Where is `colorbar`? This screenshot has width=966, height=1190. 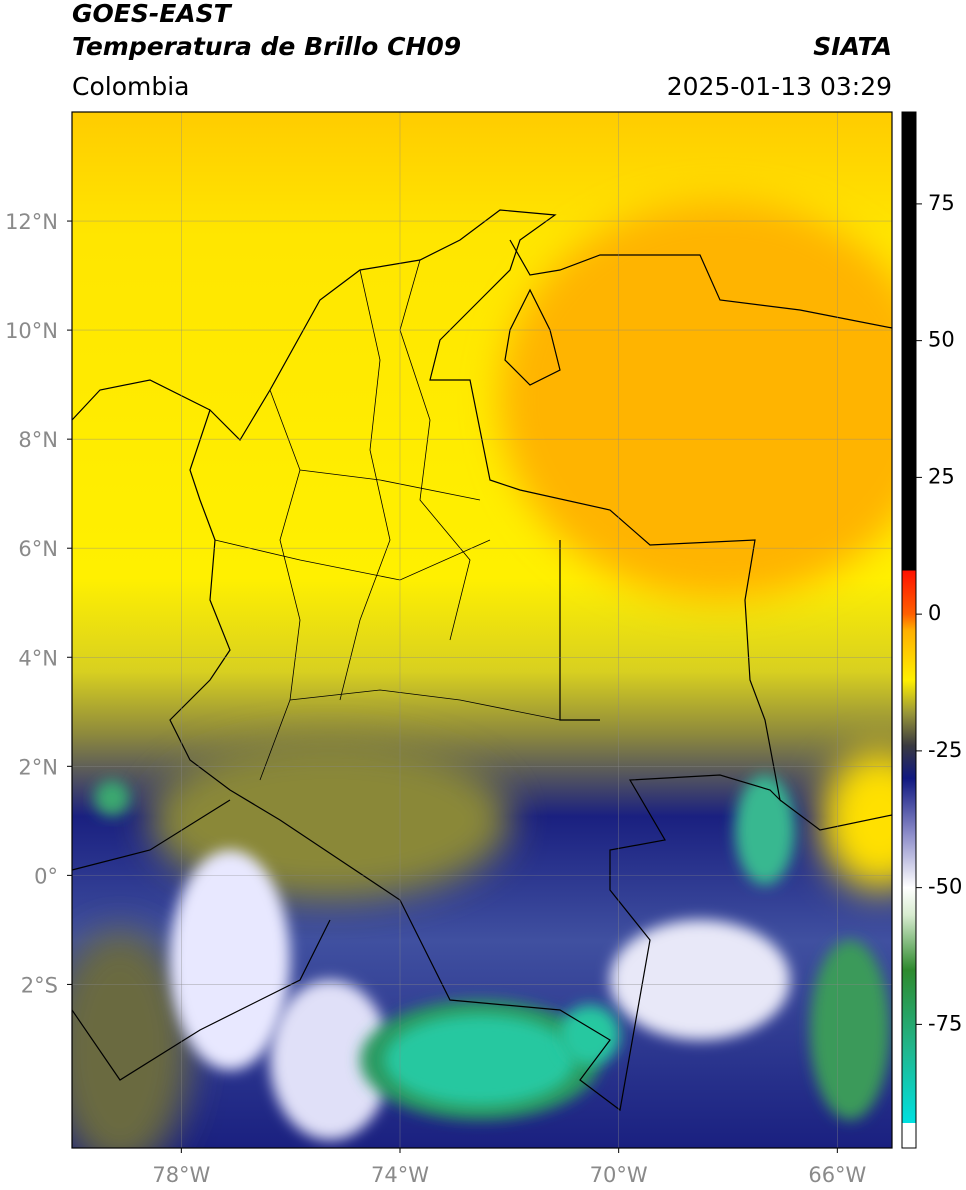 colorbar is located at coordinates (909, 630).